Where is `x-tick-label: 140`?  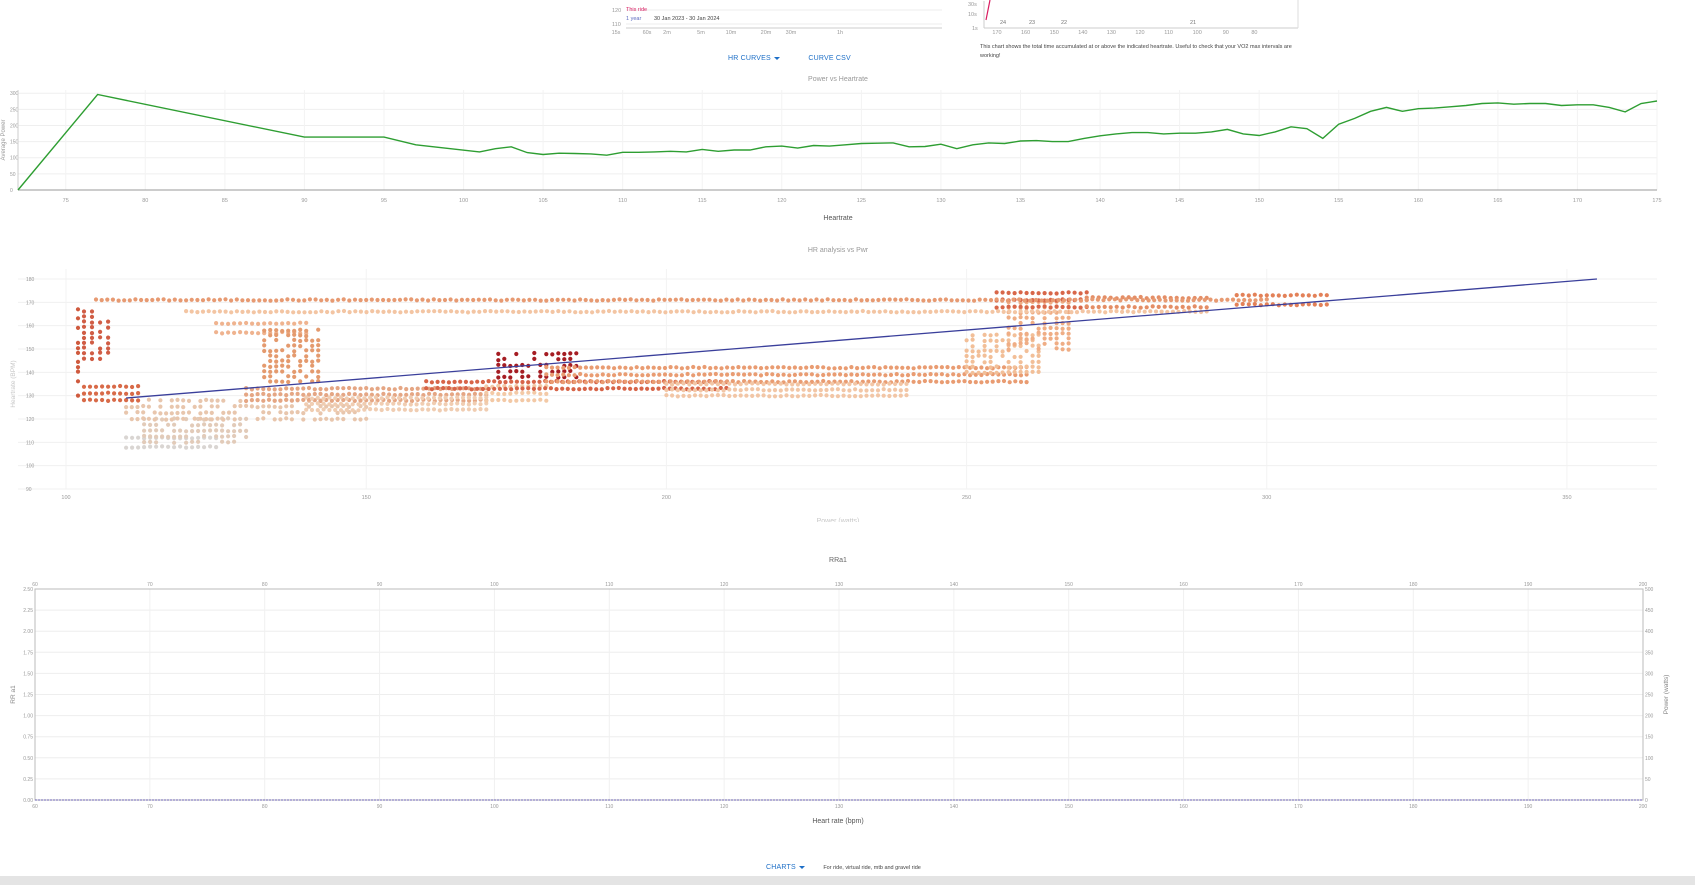
x-tick-label: 140 is located at coordinates (1099, 201).